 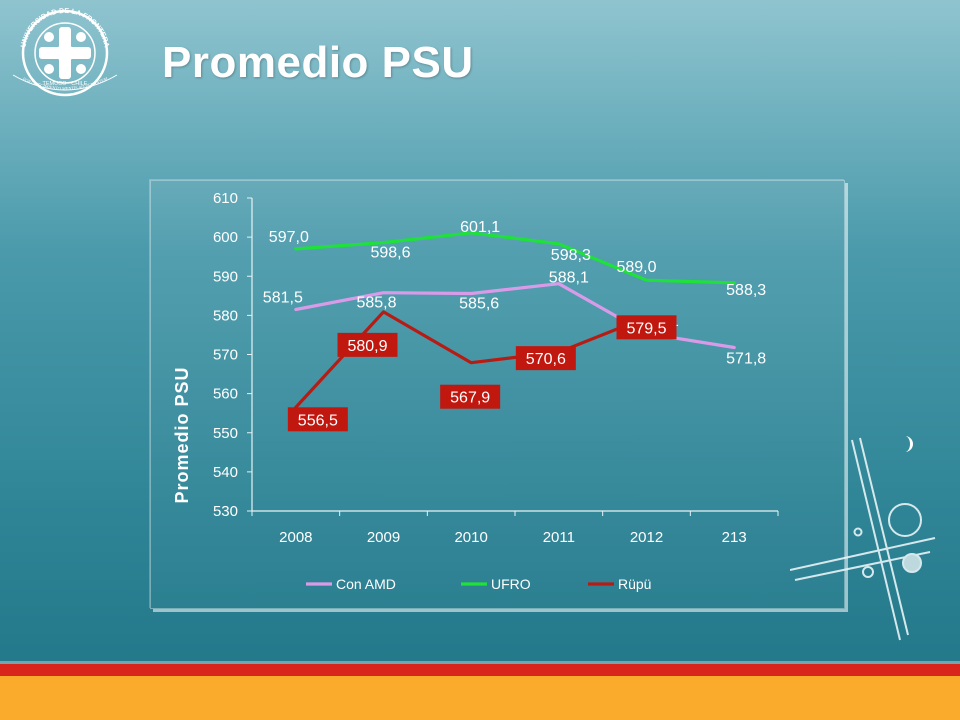 What do you see at coordinates (289, 237) in the screenshot?
I see `data-label: 597,0` at bounding box center [289, 237].